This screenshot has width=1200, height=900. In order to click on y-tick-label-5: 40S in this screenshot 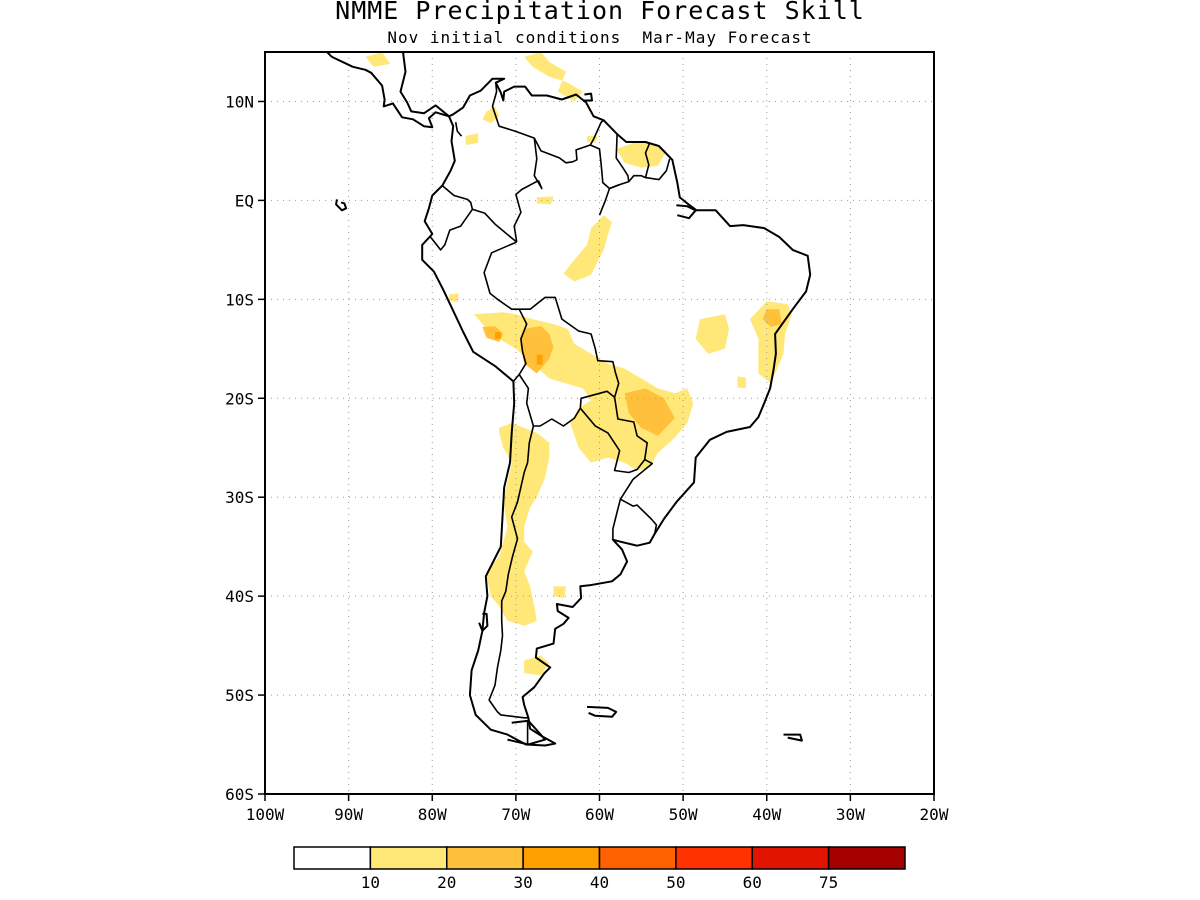, I will do `click(239, 596)`.